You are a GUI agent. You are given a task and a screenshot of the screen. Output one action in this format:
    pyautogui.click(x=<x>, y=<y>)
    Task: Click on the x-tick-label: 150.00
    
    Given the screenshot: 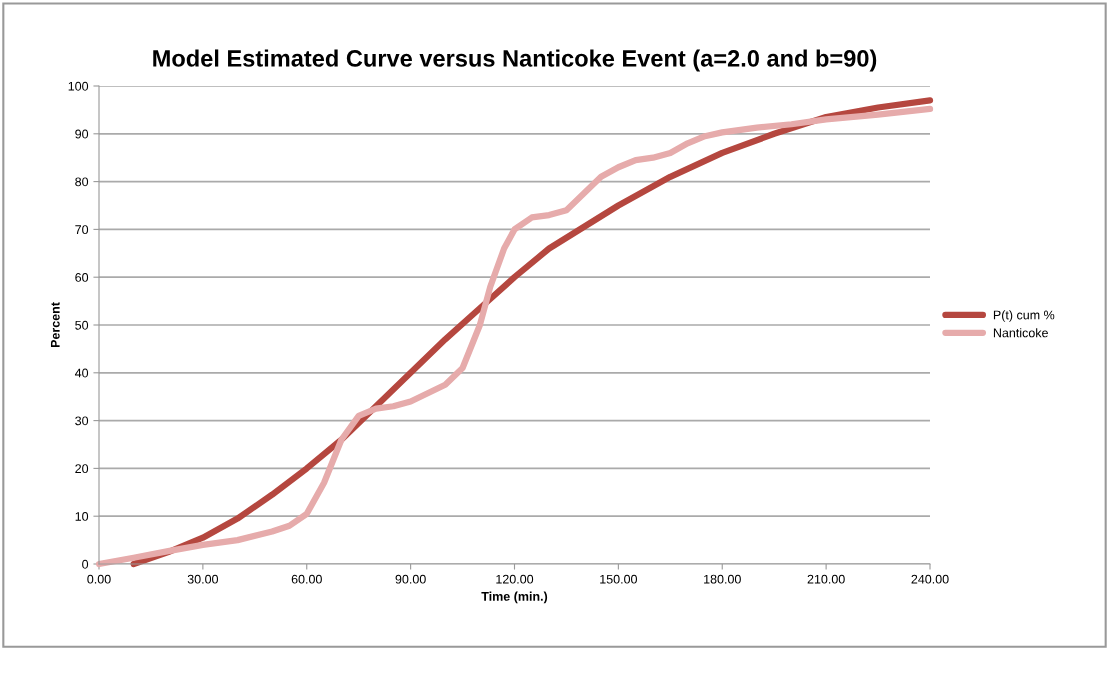 What is the action you would take?
    pyautogui.click(x=618, y=579)
    